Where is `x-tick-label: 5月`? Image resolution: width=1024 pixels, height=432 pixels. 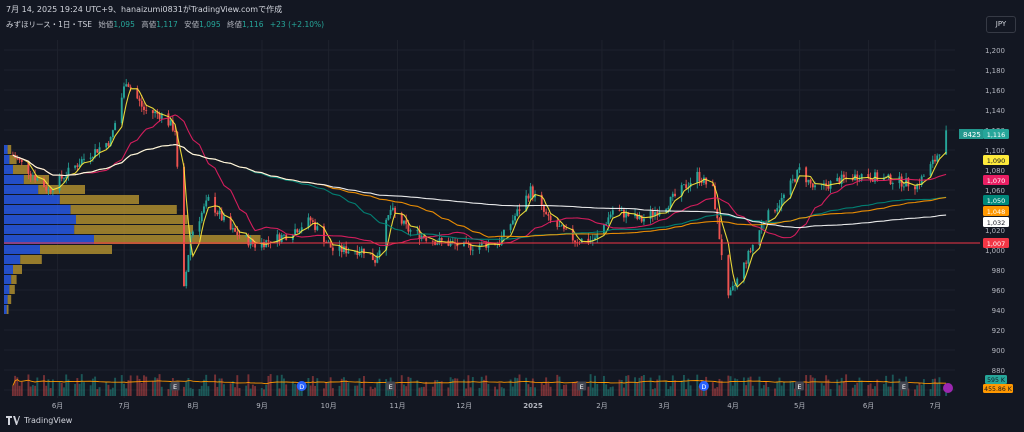
x-tick-label: 5月 is located at coordinates (799, 406).